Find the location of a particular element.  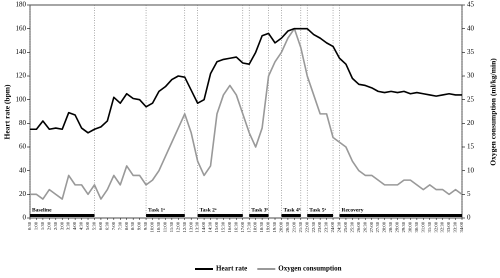

phase-label: Task 2ᵃ is located at coordinates (208, 210).